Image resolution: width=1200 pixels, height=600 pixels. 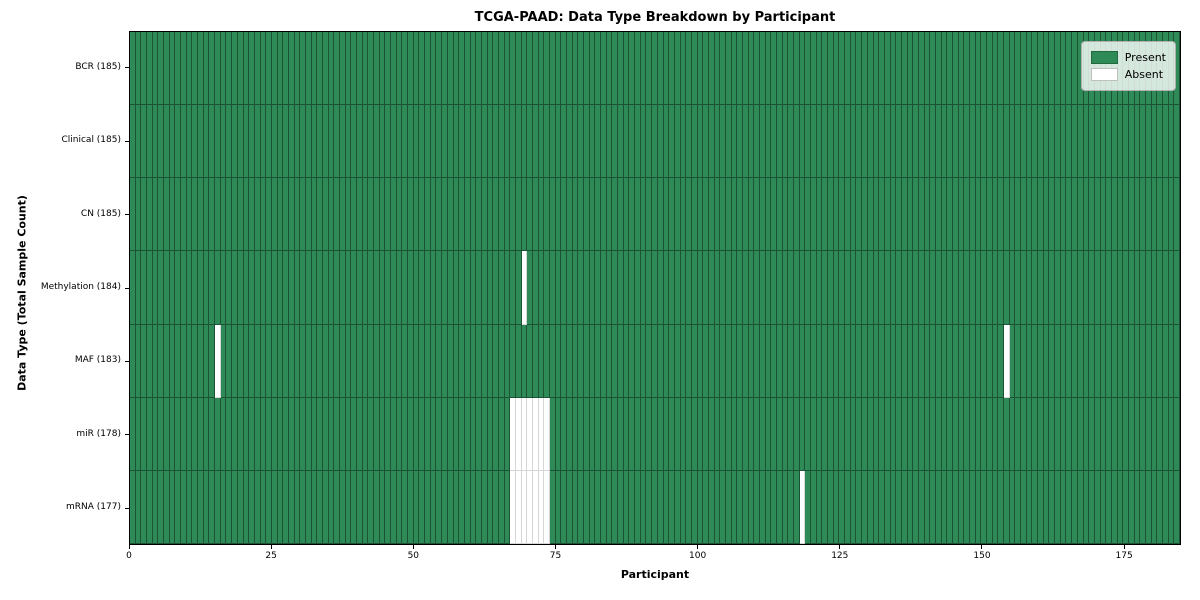 What do you see at coordinates (655, 434) in the screenshot?
I see `heatmap-row-miR` at bounding box center [655, 434].